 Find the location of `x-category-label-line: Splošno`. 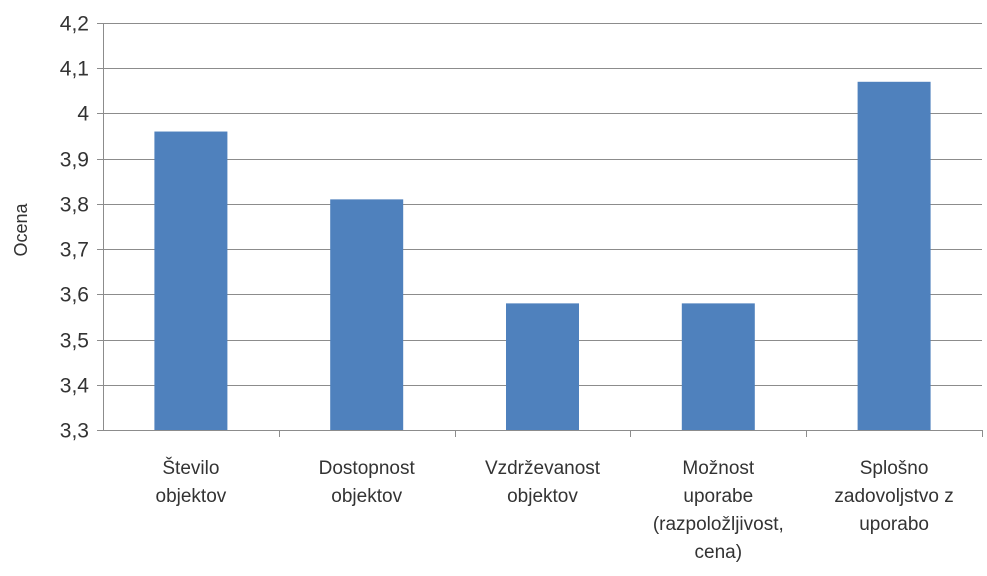

x-category-label-line: Splošno is located at coordinates (894, 468).